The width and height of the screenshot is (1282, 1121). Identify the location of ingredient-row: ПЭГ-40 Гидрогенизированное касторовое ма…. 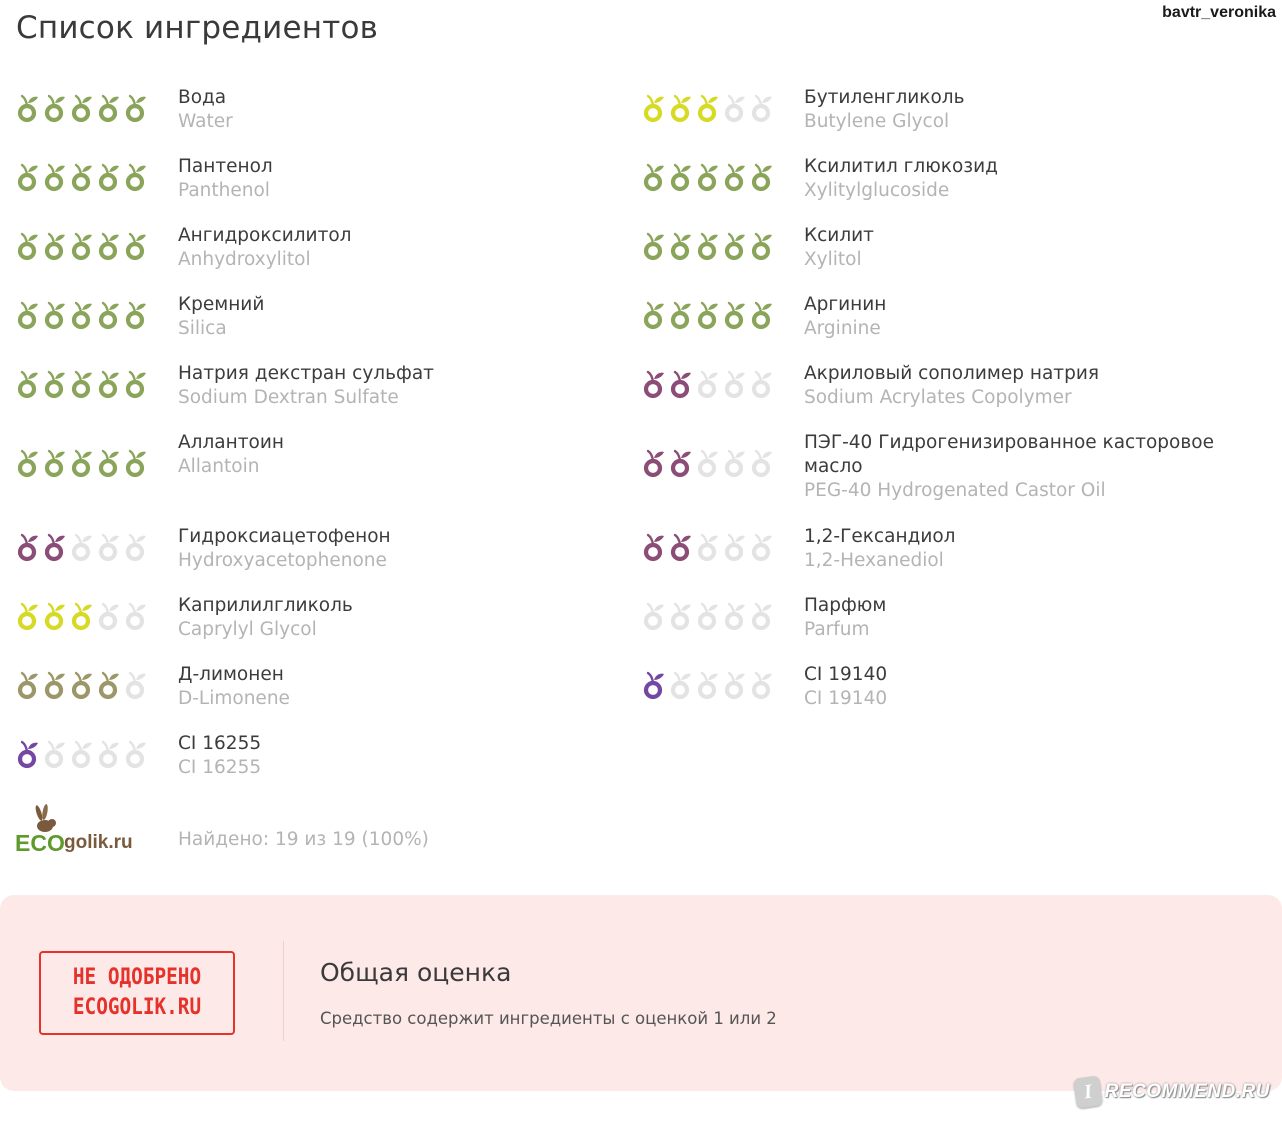
(955, 478).